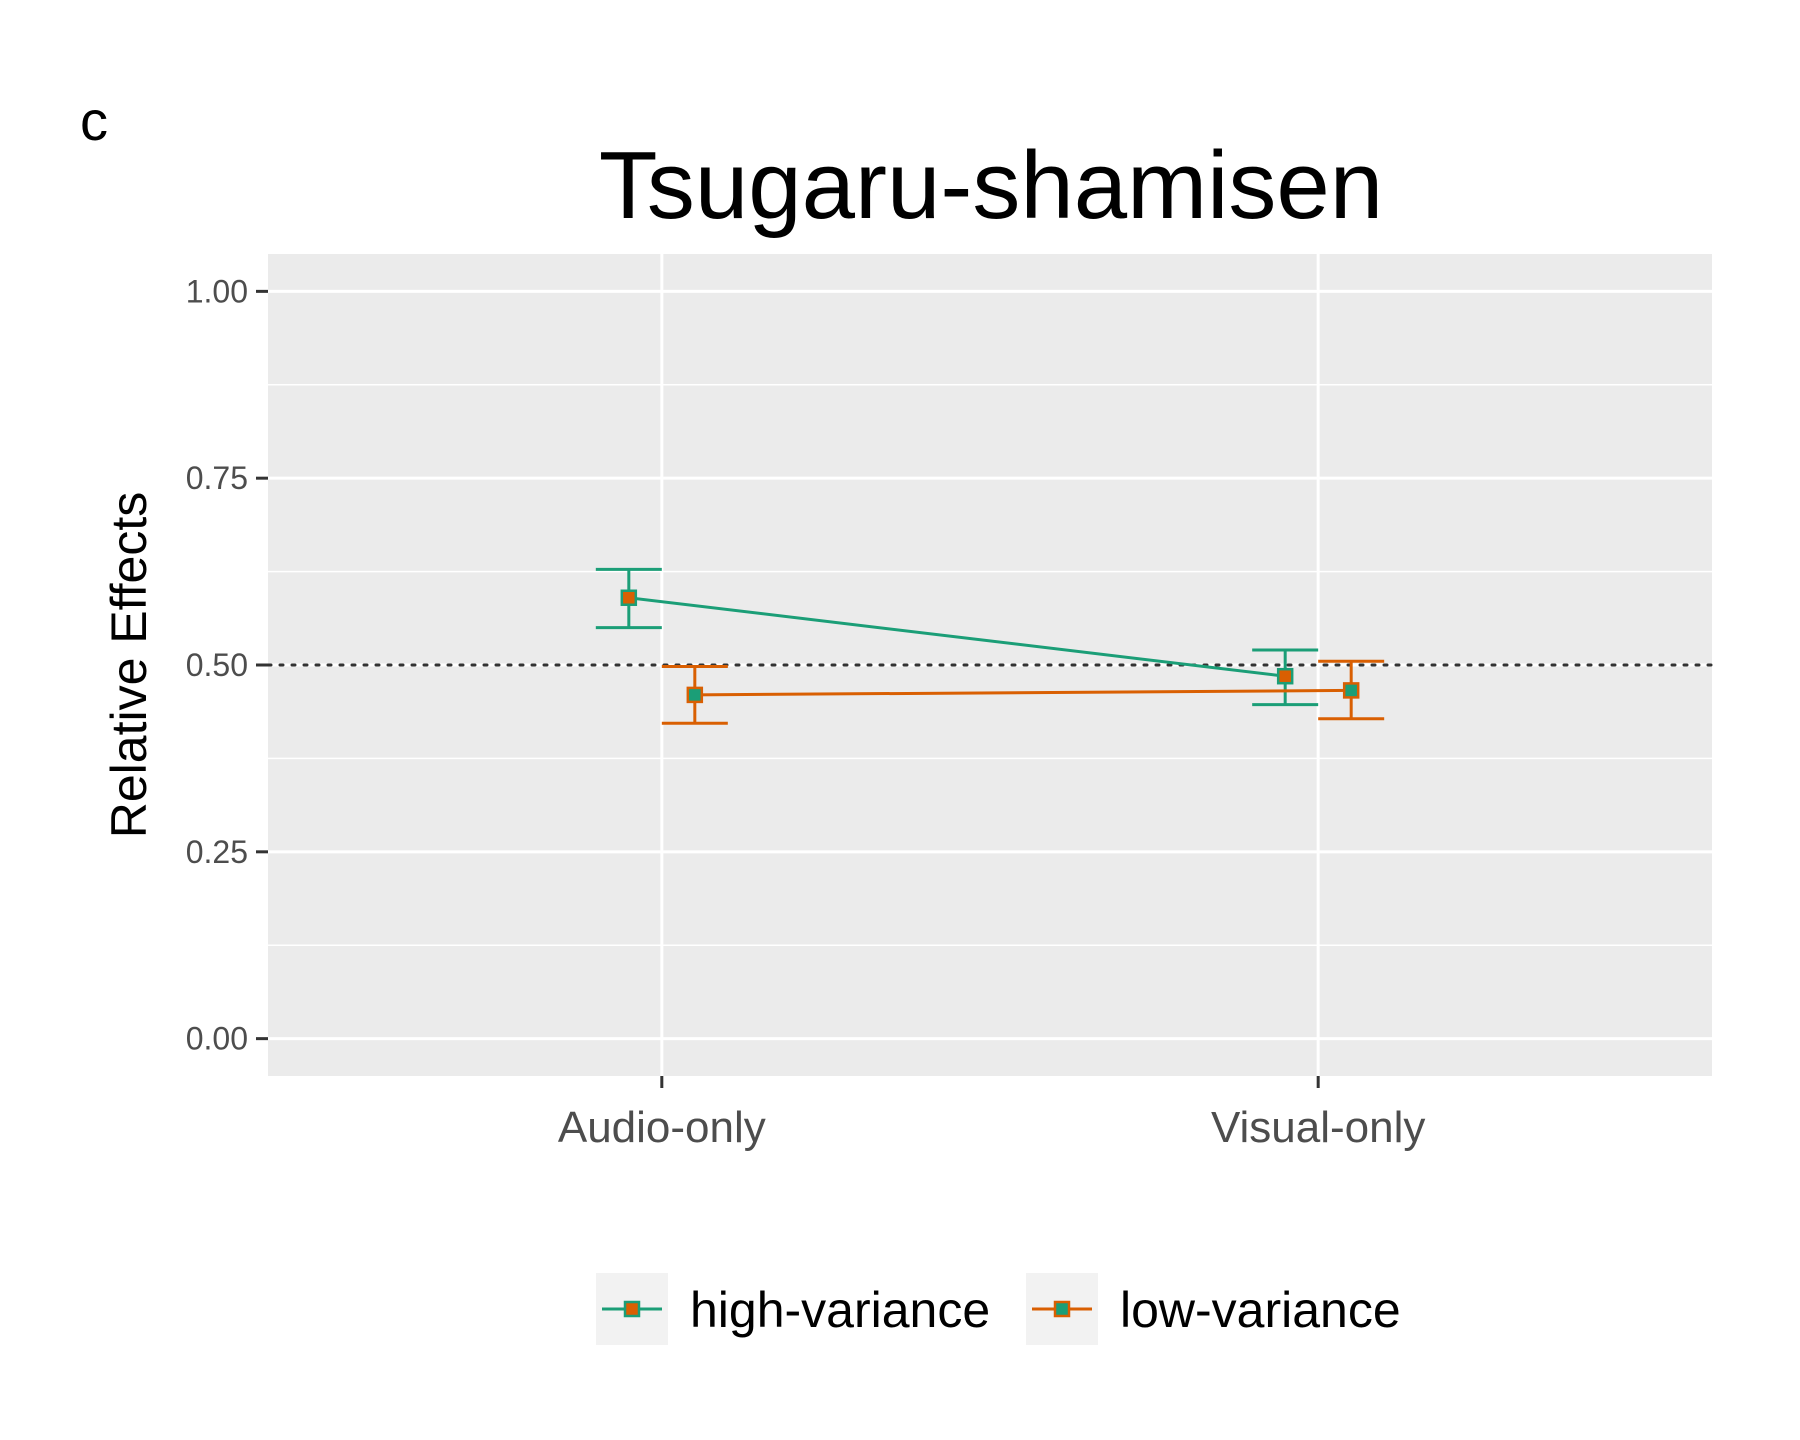  I want to click on y-tick-label: 0.50, so click(217, 665).